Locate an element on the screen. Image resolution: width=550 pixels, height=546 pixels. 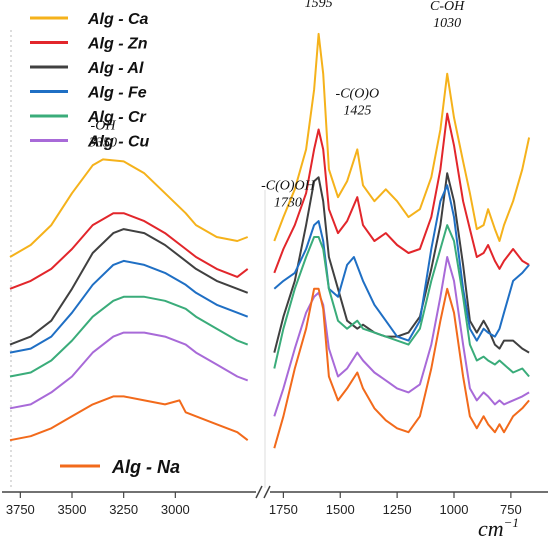
annotation-4-line-2: 1425 is located at coordinates (357, 111).